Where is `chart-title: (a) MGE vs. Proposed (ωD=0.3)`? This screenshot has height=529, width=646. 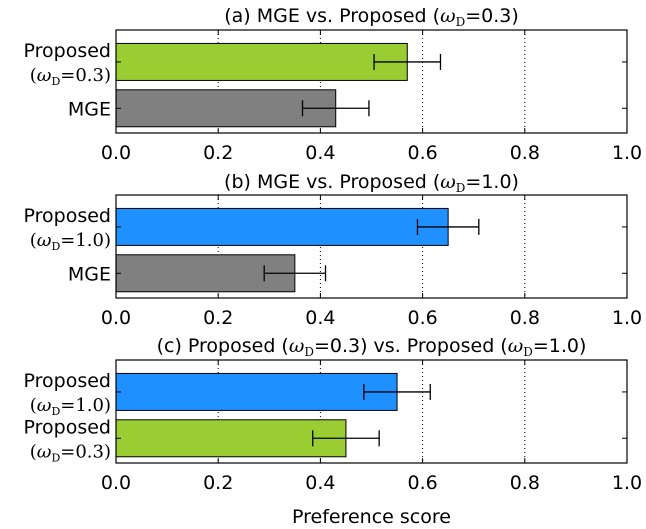 chart-title: (a) MGE vs. Proposed (ωD=0.3) is located at coordinates (371, 17).